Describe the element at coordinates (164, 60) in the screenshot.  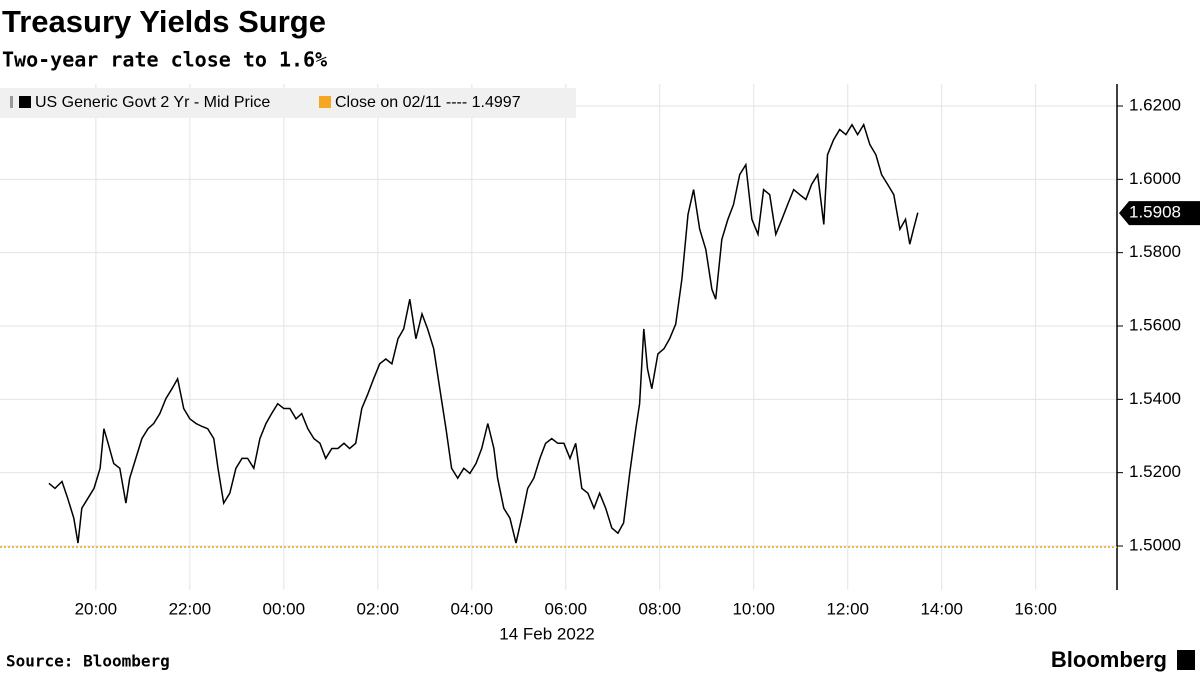
I see `chart-subtitle: Two-year rate close to 1.6%` at that location.